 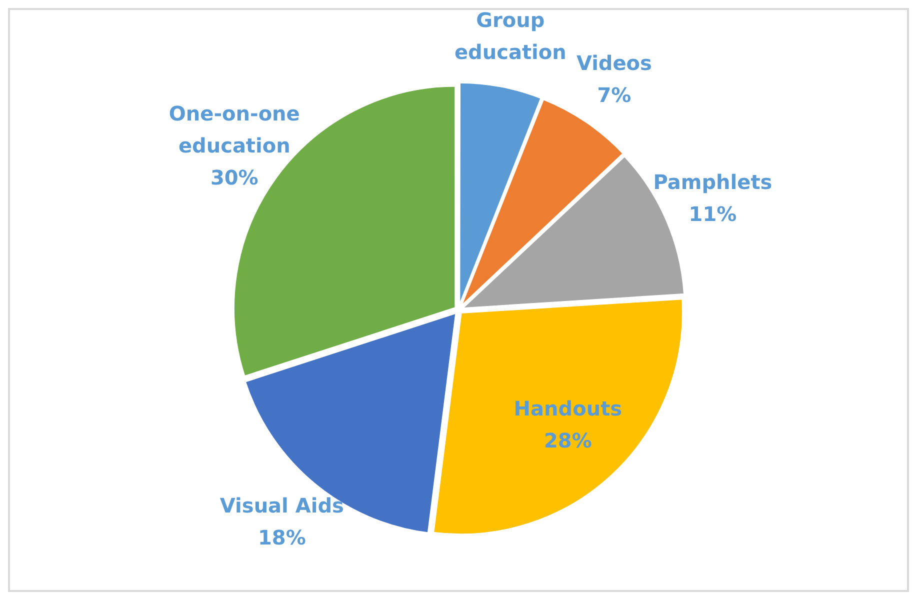 I want to click on data-label: 7%, so click(x=614, y=95).